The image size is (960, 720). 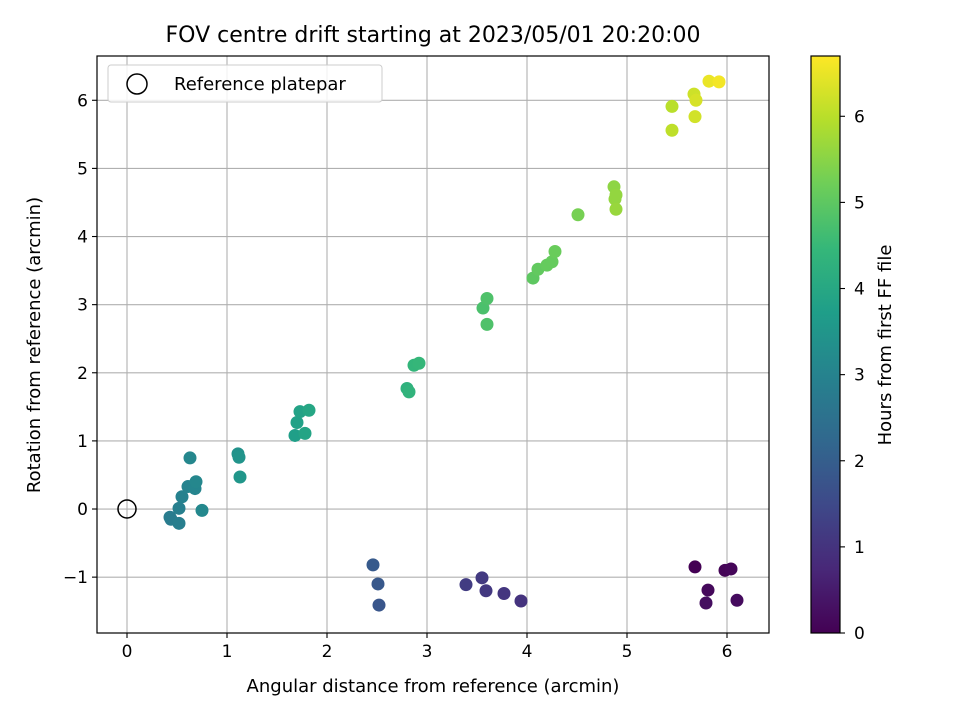 What do you see at coordinates (427, 652) in the screenshot?
I see `x-tick-label: 3` at bounding box center [427, 652].